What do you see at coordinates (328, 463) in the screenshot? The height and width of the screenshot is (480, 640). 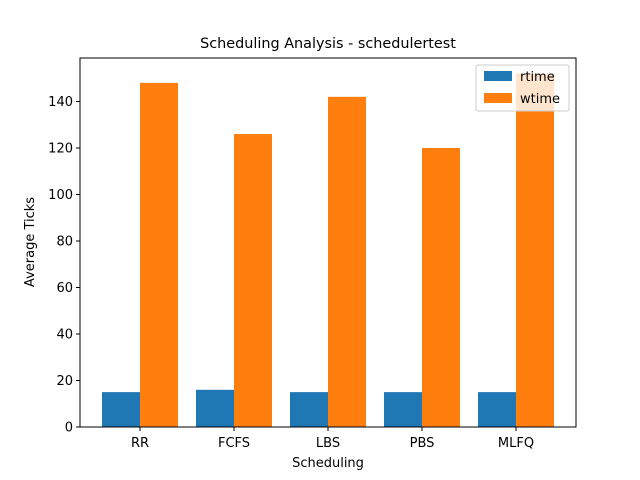 I see `x-axis-label: Scheduling` at bounding box center [328, 463].